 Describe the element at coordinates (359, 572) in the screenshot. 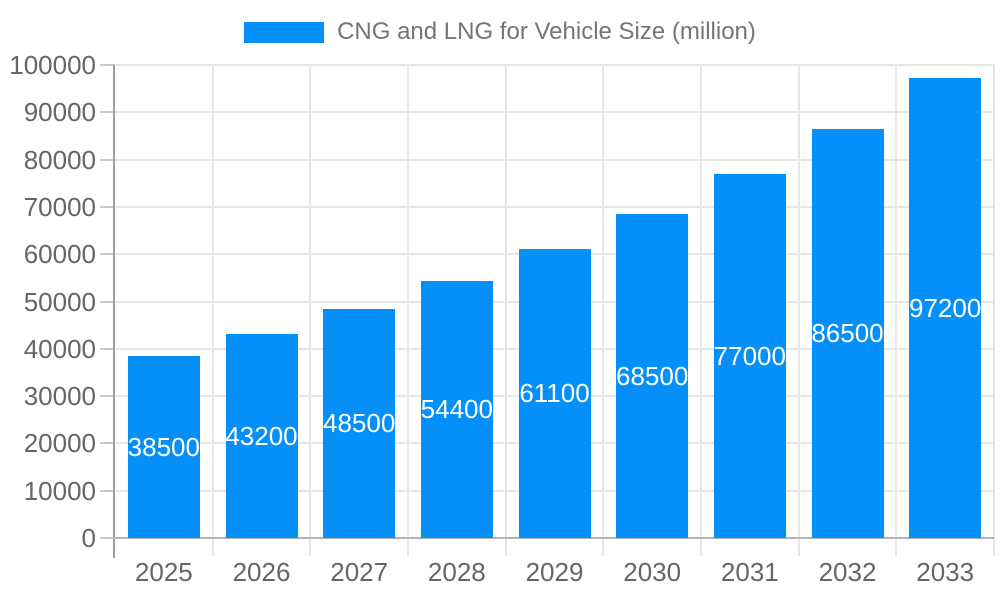

I see `x-tick-label: 2027` at that location.